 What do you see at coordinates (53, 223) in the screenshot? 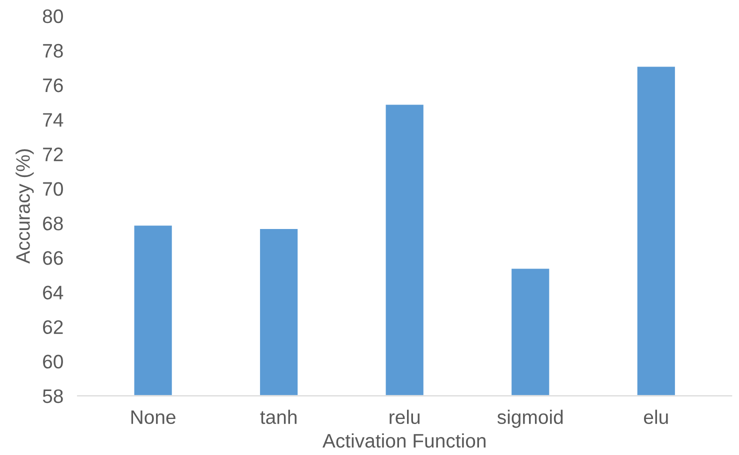
I see `y-tick-label: 68` at bounding box center [53, 223].